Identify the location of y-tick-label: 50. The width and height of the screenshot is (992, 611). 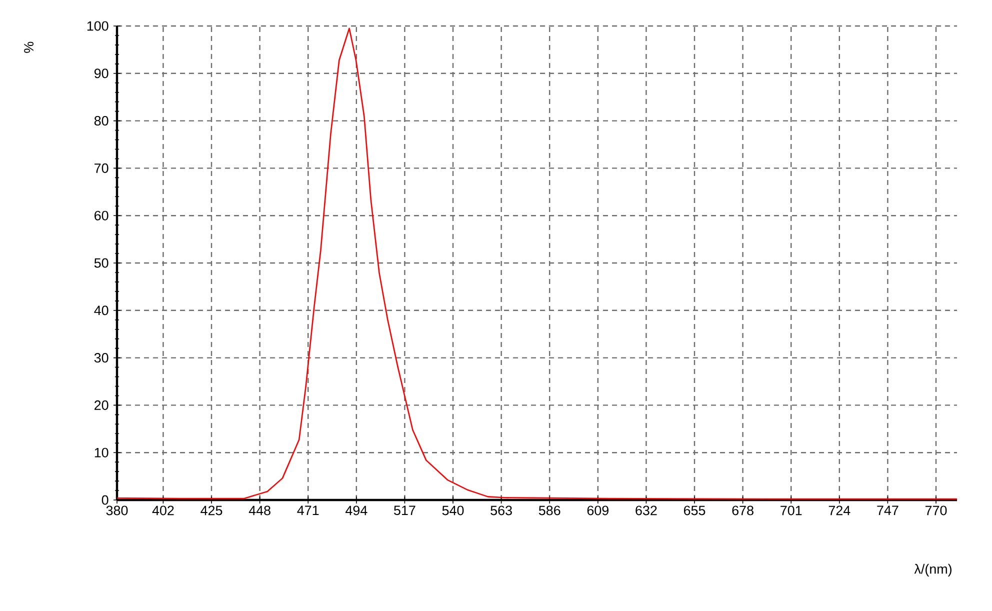
(101, 263).